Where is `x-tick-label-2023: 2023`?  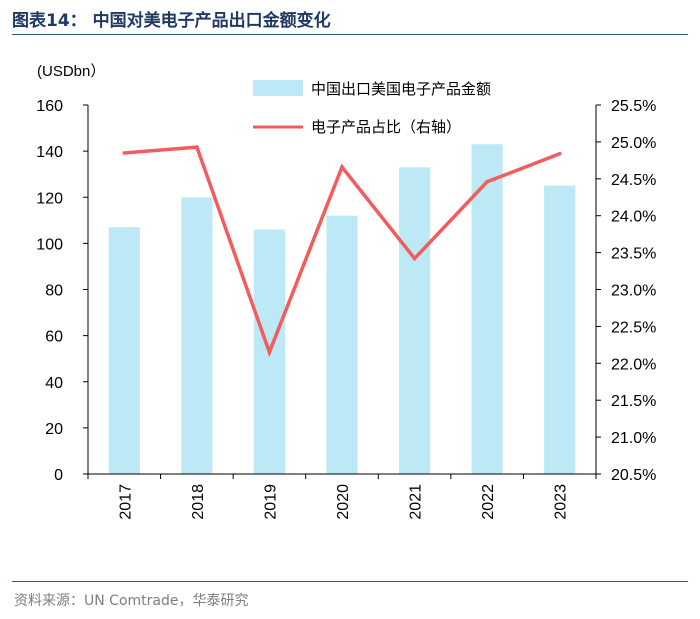 x-tick-label-2023: 2023 is located at coordinates (561, 502).